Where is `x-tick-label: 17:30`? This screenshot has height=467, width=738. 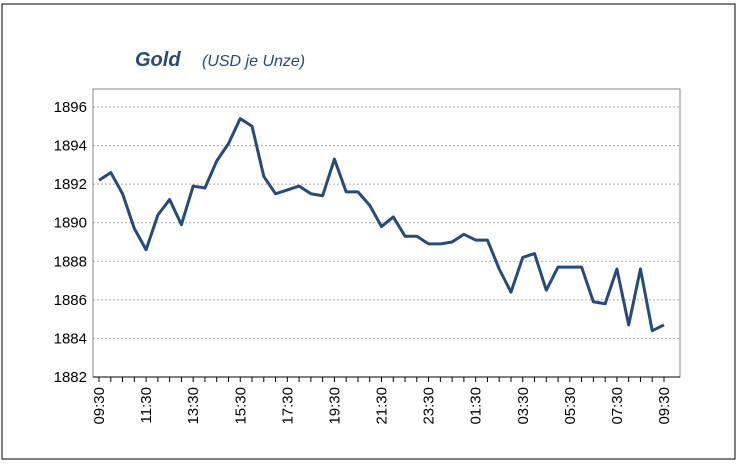
x-tick-label: 17:30 is located at coordinates (287, 406).